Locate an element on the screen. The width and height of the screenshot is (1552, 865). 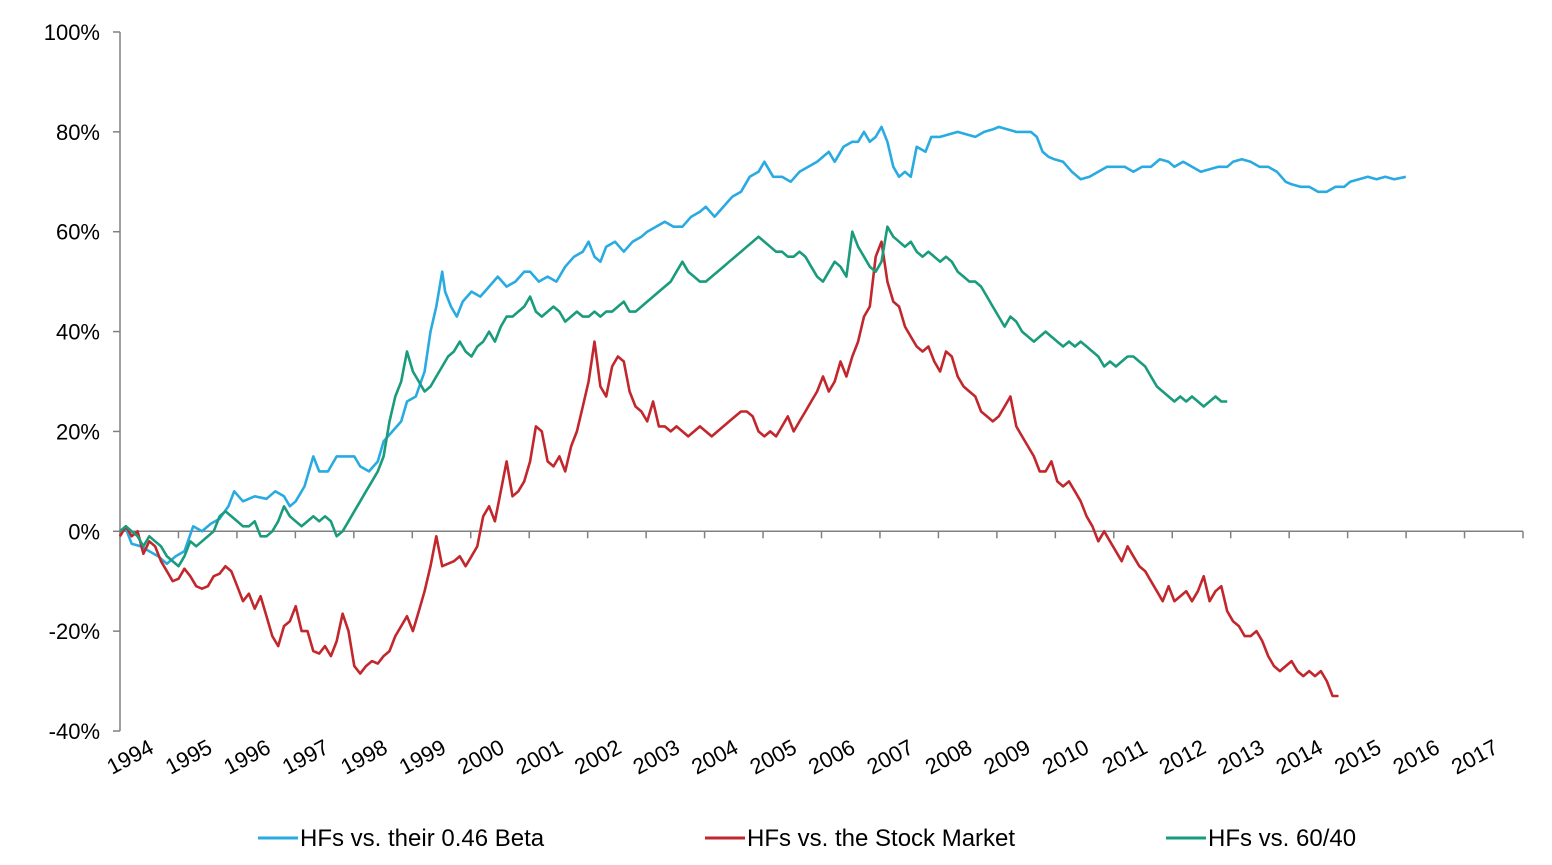
y-axis: -40% -20% 0% 20% 40% 60% 80% 100% is located at coordinates (82, 382).